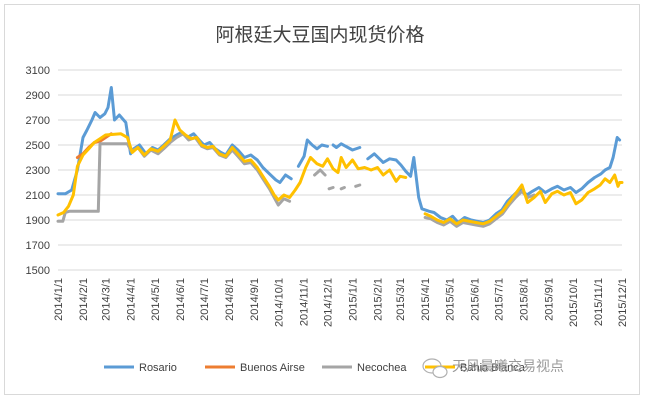  I want to click on x-tick-label: 2014/11/1, so click(304, 302).